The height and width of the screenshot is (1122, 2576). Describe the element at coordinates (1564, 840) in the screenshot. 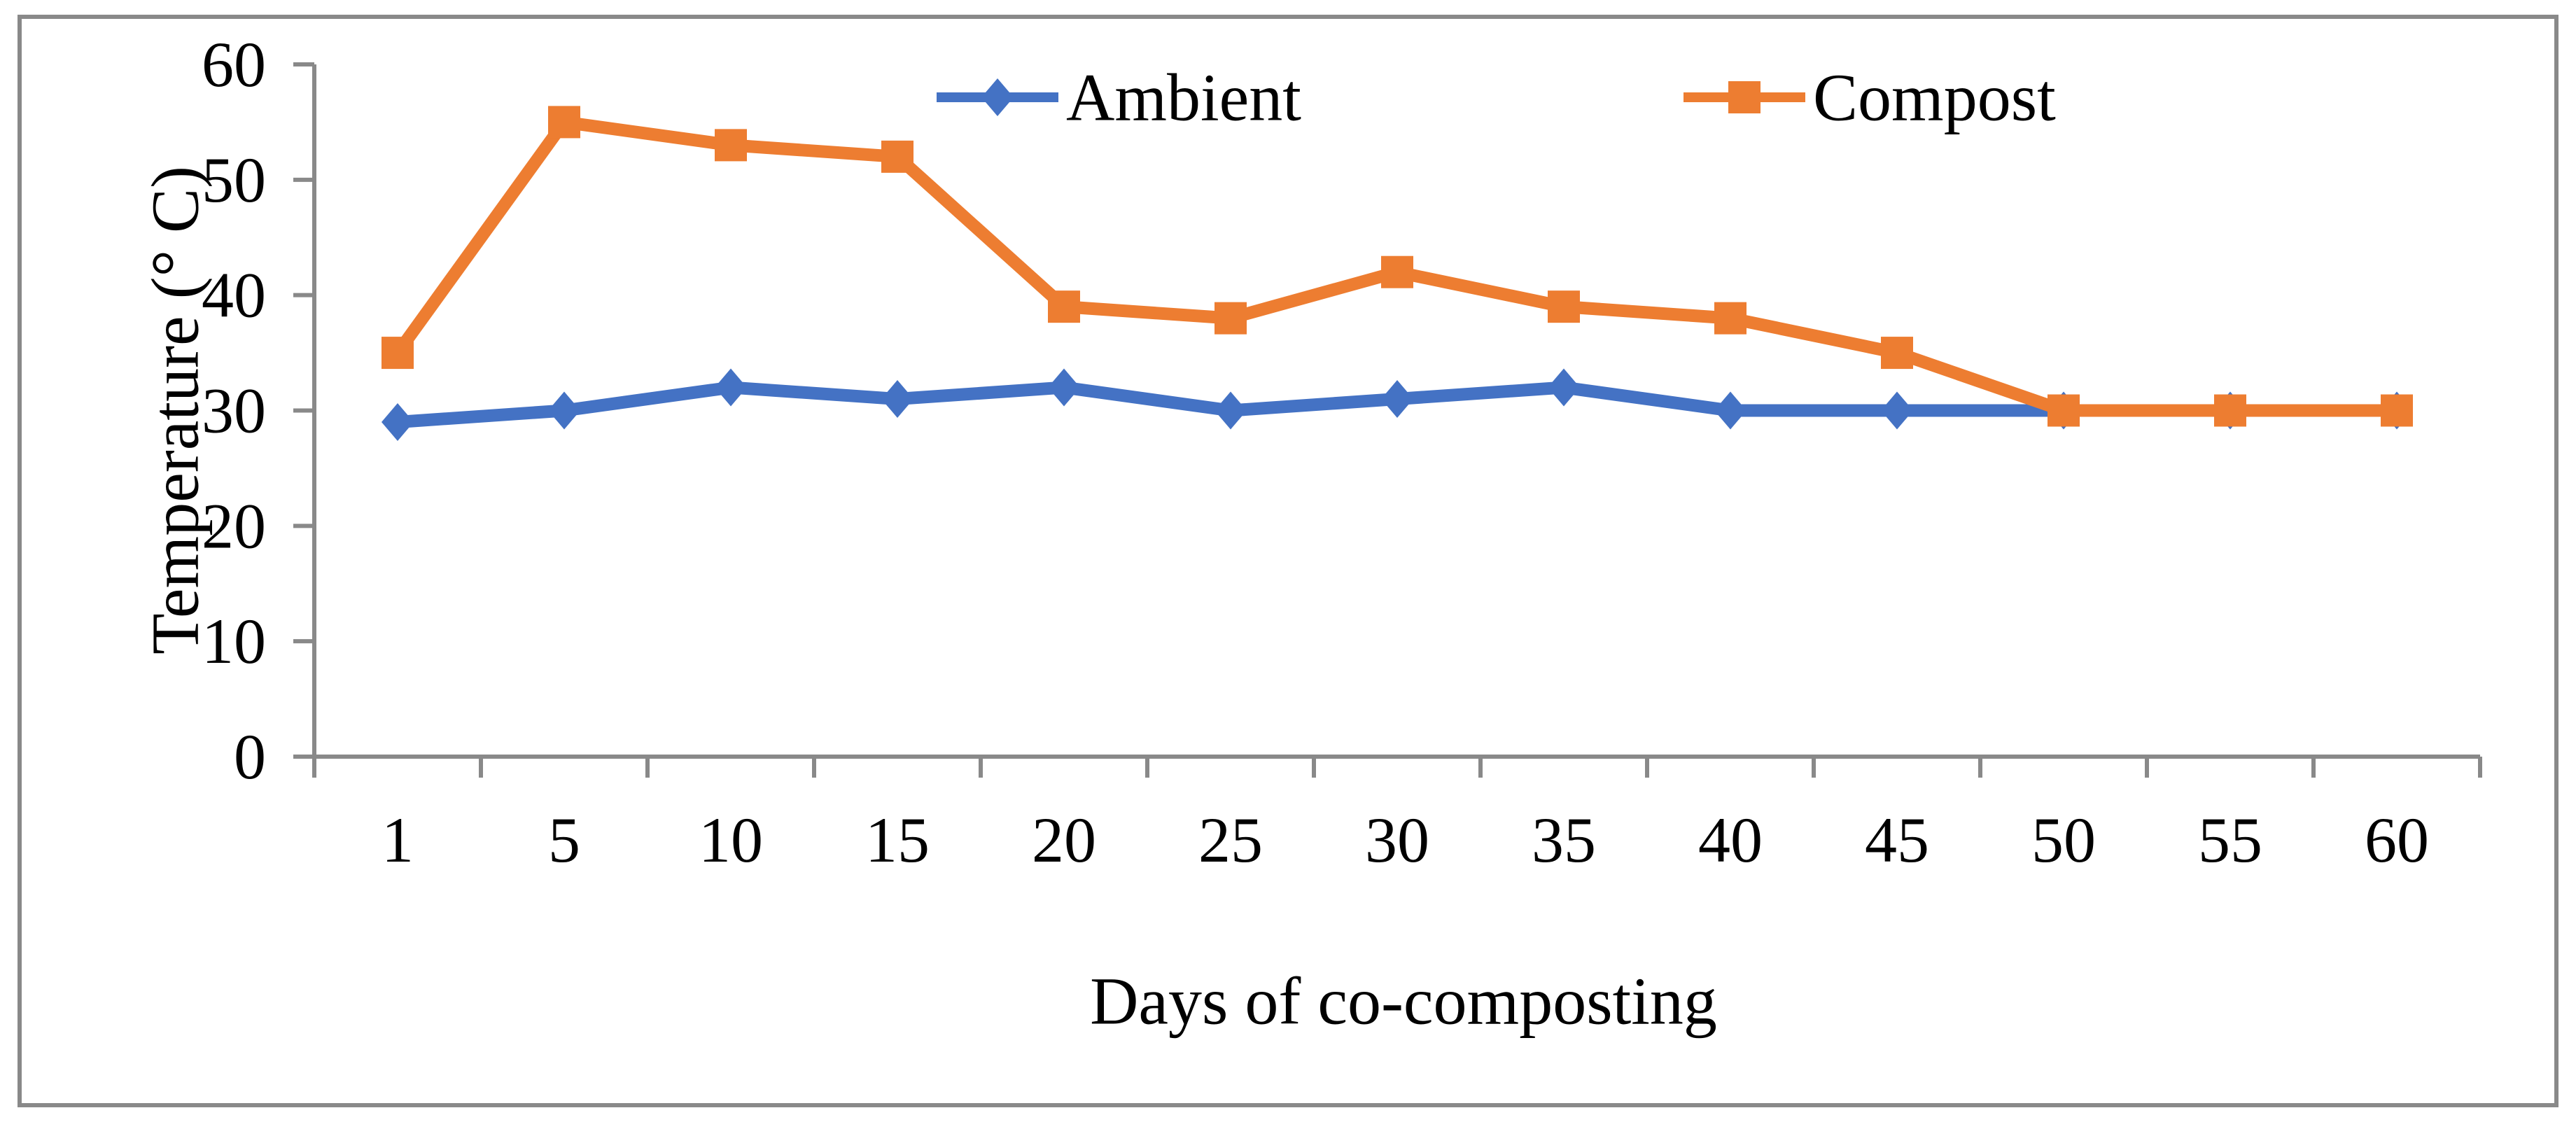

I see `x-tick-label: 35` at that location.